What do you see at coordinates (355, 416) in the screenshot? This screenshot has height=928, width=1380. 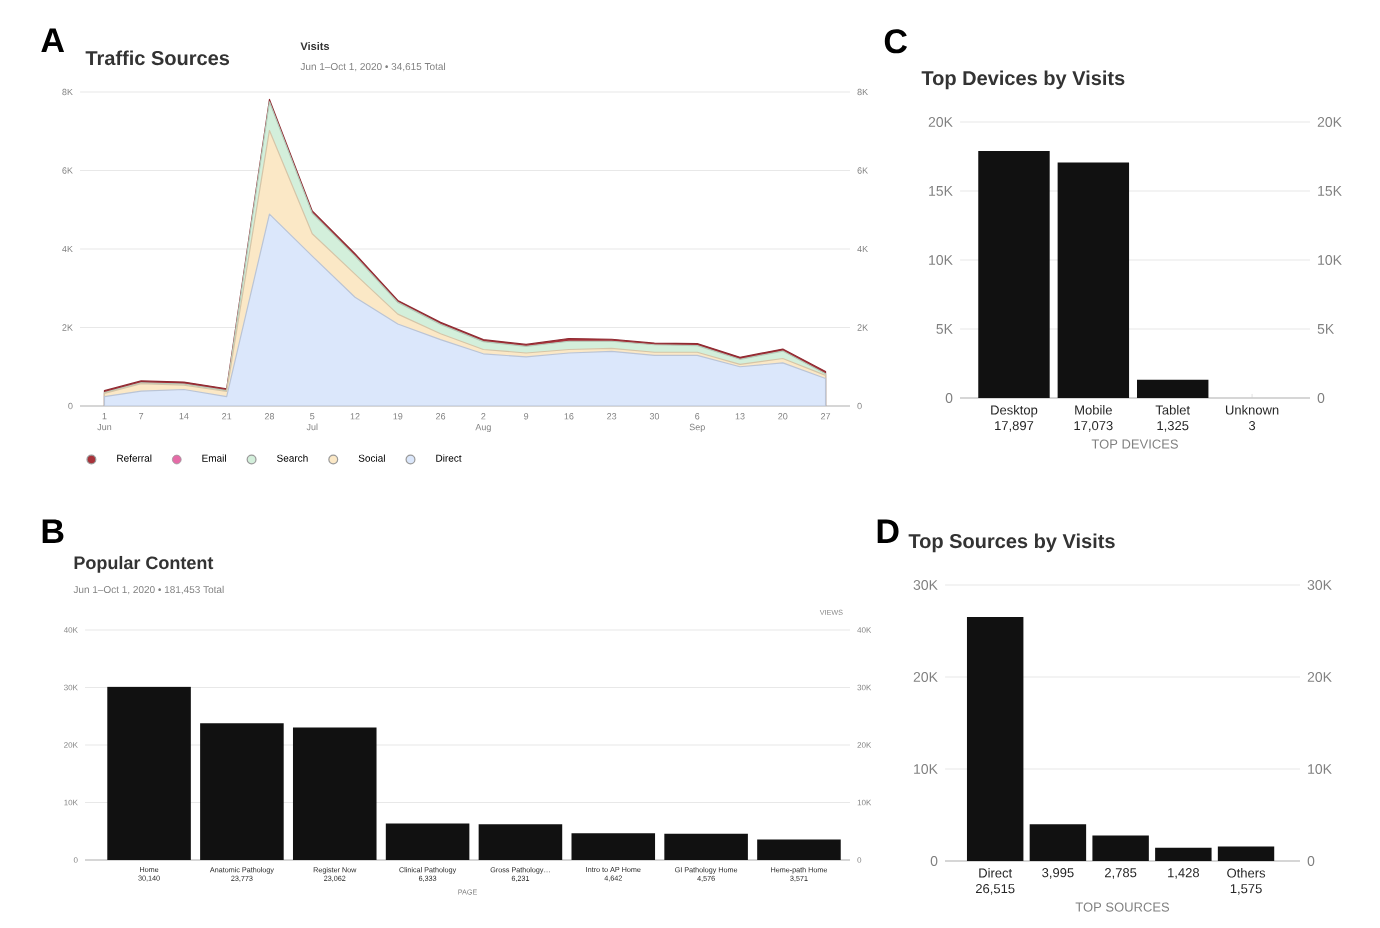 I see `x-tick-label: 12` at bounding box center [355, 416].